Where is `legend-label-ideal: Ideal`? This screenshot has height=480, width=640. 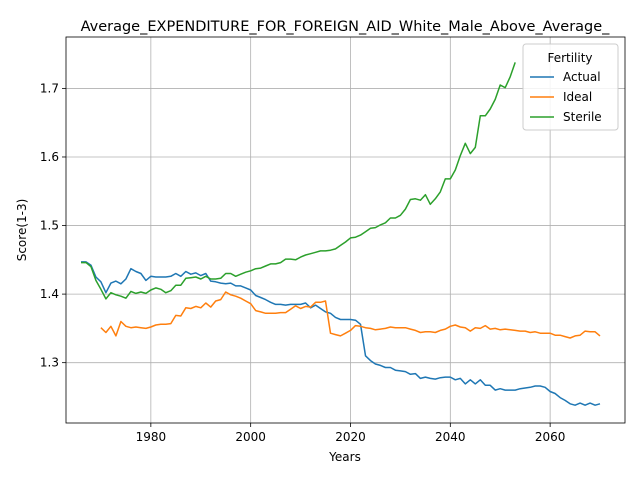
legend-label-ideal: Ideal is located at coordinates (577, 97).